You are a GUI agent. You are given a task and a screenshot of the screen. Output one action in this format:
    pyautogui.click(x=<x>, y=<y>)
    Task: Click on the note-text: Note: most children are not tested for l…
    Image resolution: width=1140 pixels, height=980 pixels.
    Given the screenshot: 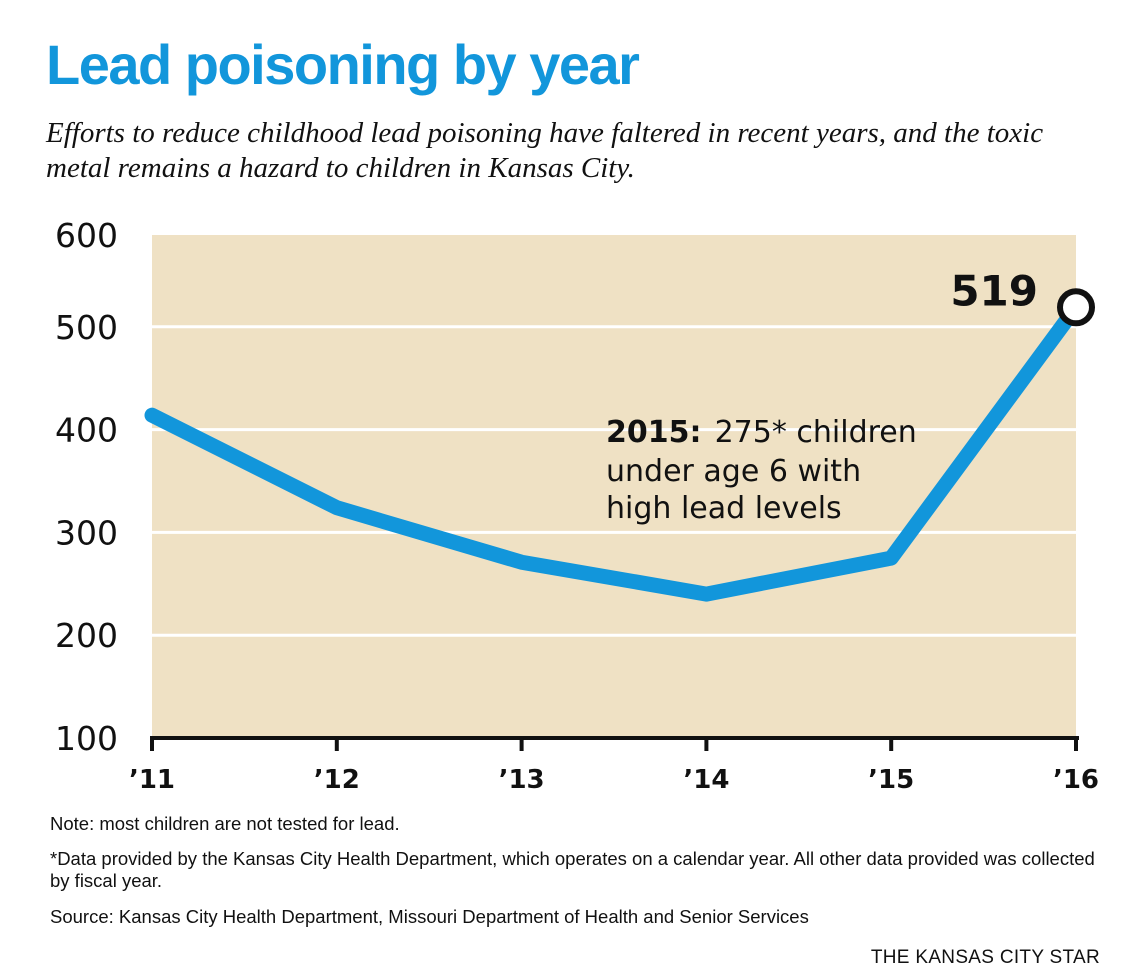 What is the action you would take?
    pyautogui.click(x=225, y=823)
    